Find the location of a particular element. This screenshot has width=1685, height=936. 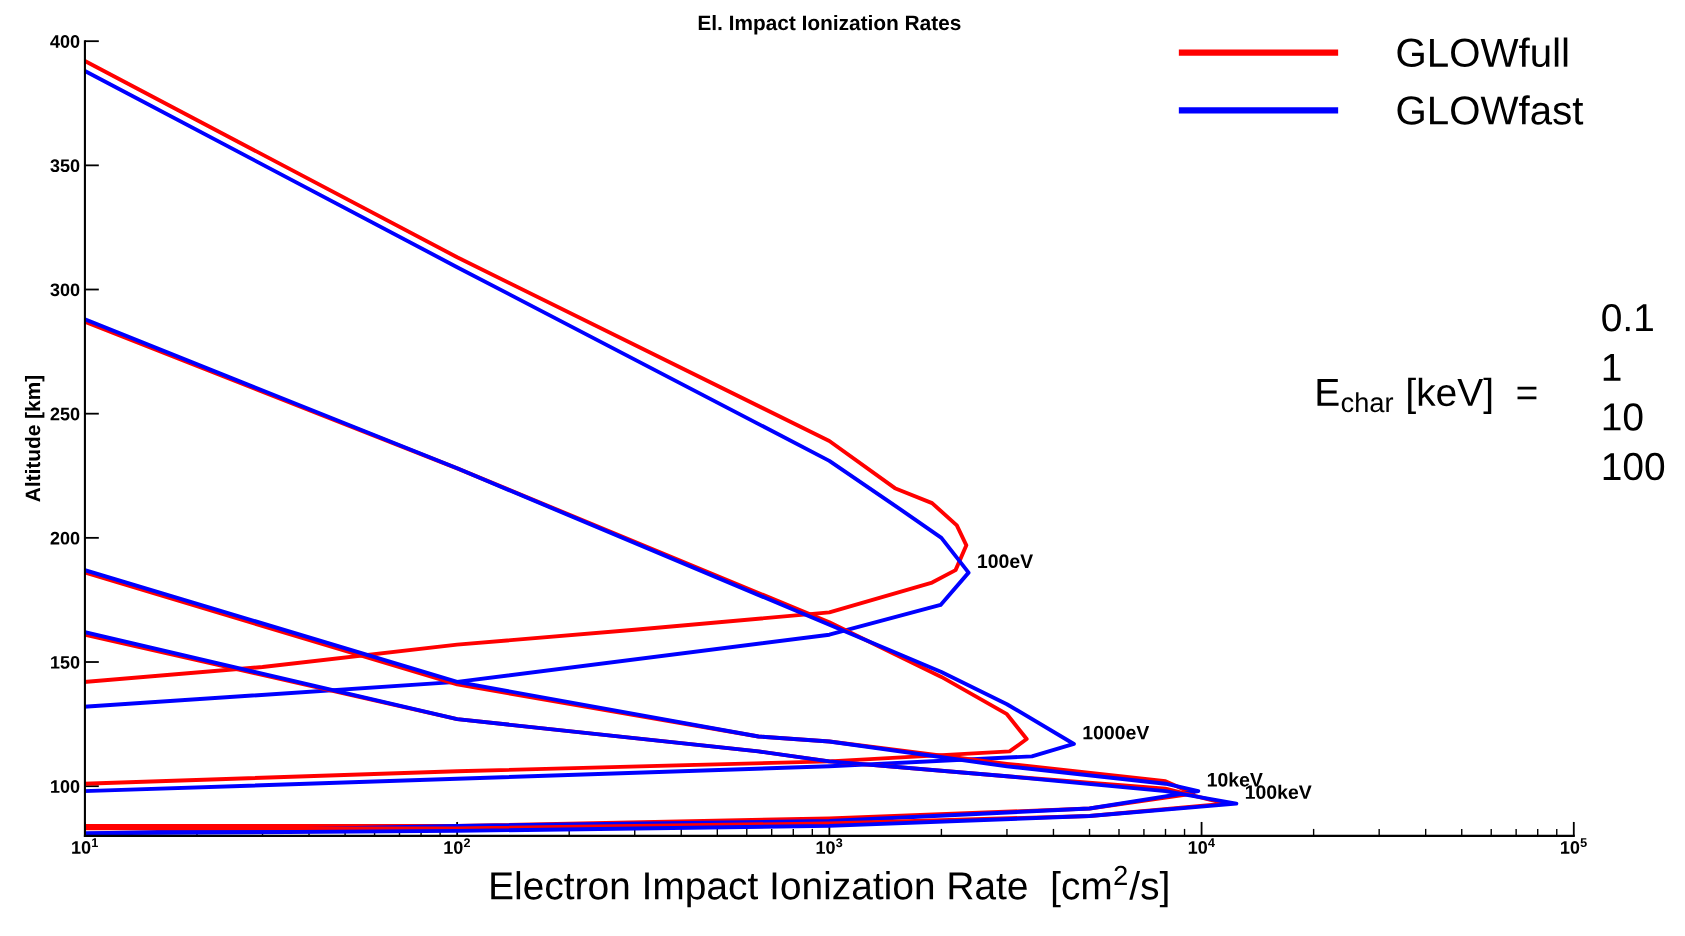

annotation: E$_{char}$ [keV] = is located at coordinates (1427, 395).